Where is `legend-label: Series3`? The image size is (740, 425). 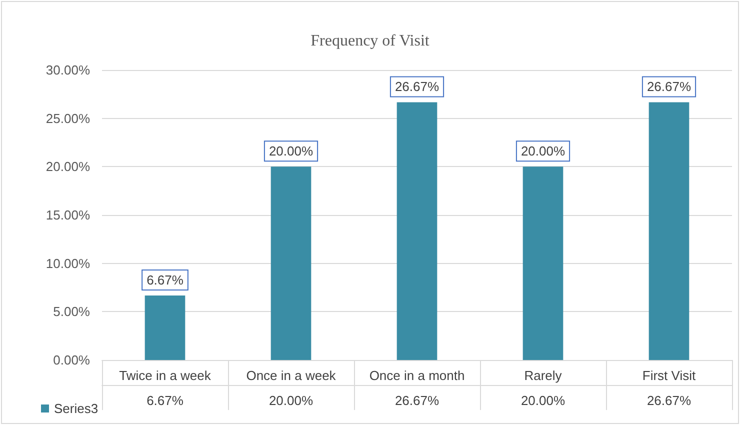
legend-label: Series3 is located at coordinates (76, 408).